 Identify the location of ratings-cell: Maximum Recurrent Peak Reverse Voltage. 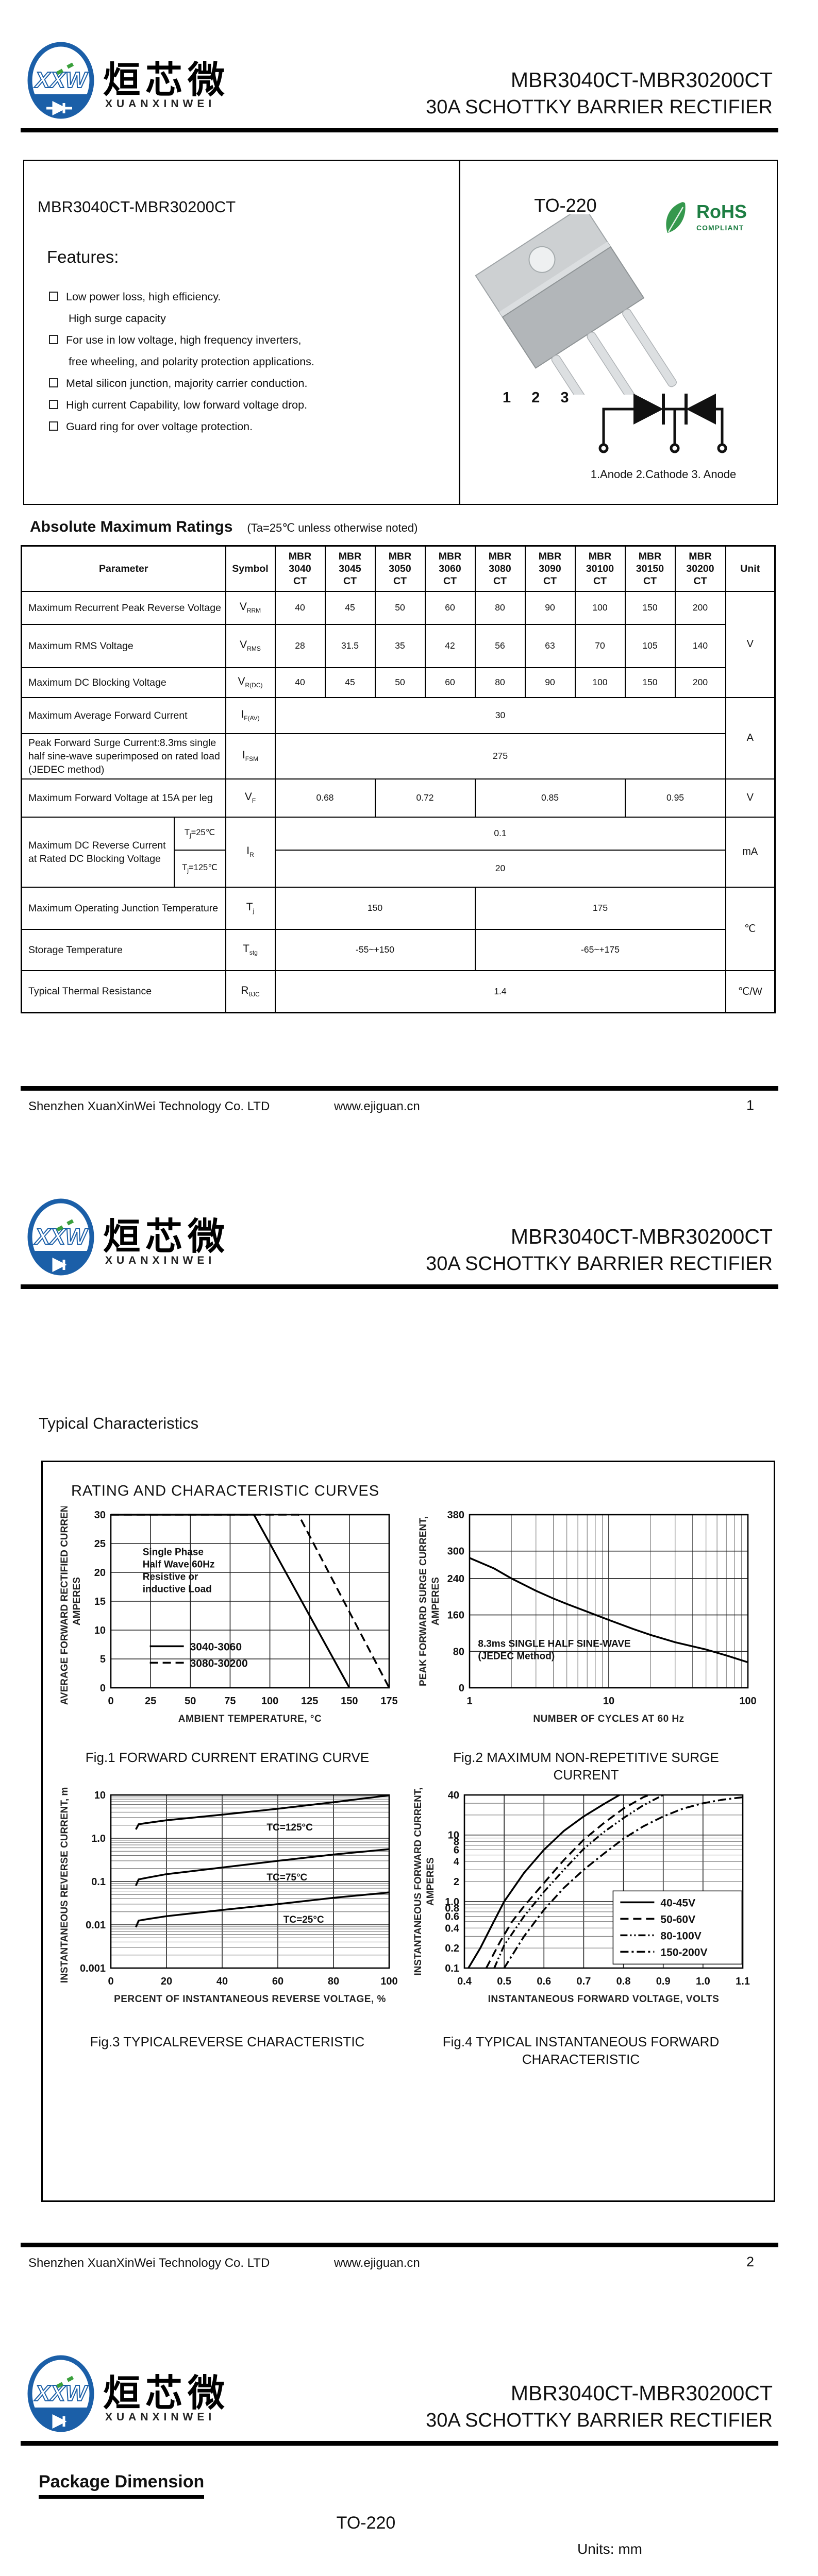
(123, 607).